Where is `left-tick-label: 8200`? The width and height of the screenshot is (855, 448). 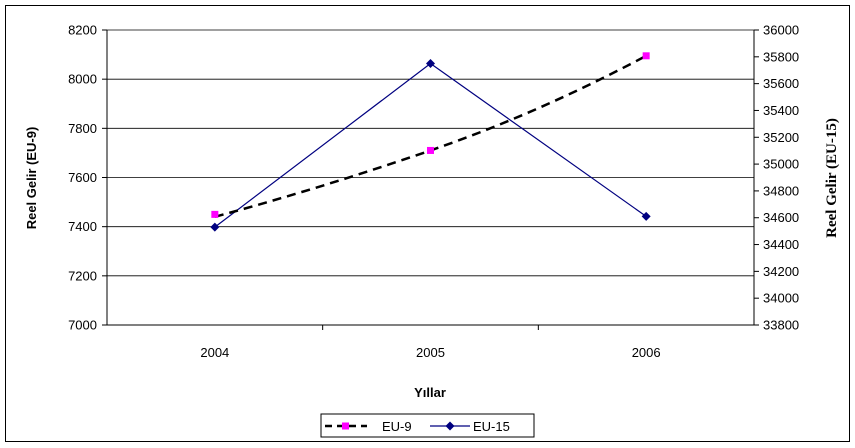 left-tick-label: 8200 is located at coordinates (82, 30).